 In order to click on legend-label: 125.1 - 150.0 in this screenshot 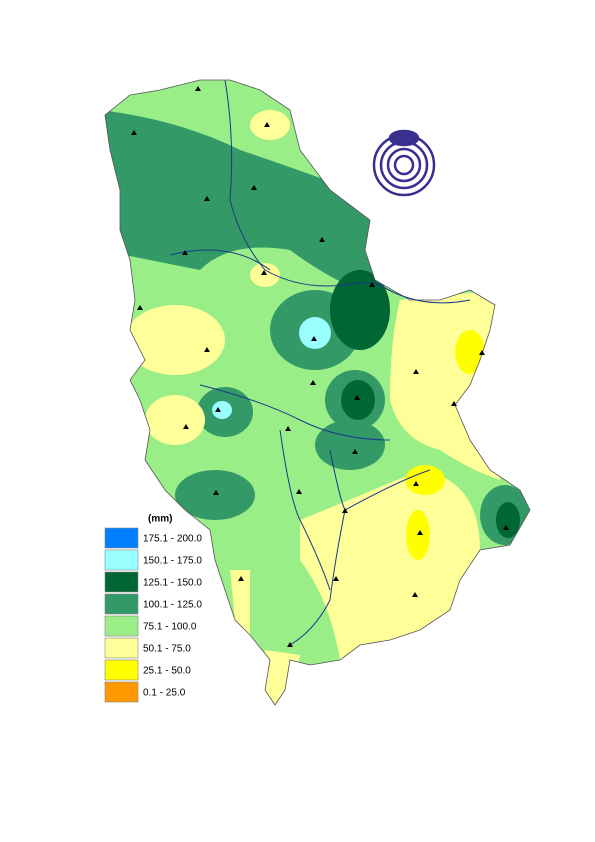, I will do `click(172, 583)`.